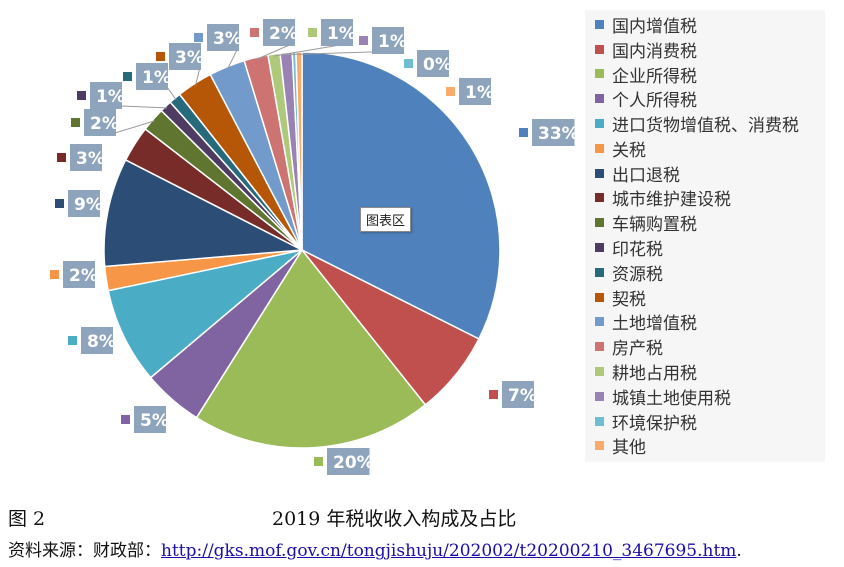  What do you see at coordinates (705, 148) in the screenshot?
I see `legend-item: 关税` at bounding box center [705, 148].